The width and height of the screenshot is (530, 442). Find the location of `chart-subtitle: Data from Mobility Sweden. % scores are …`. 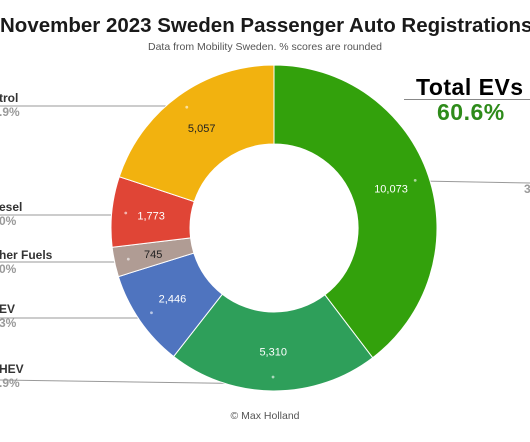

chart-subtitle: Data from Mobility Sweden. % scores are … is located at coordinates (265, 47).